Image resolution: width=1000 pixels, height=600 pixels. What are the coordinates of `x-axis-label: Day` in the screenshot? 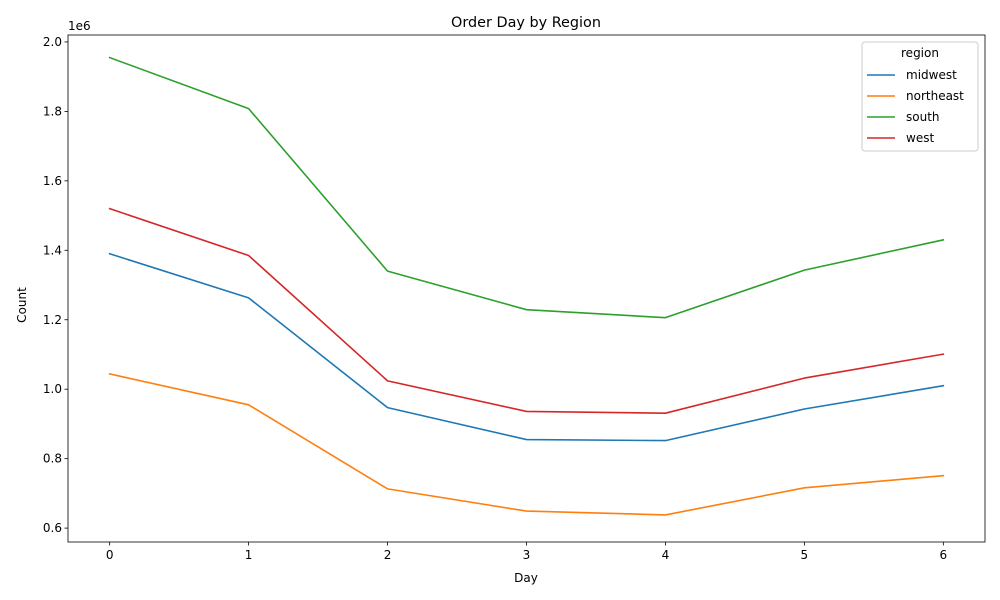 It's located at (526, 578).